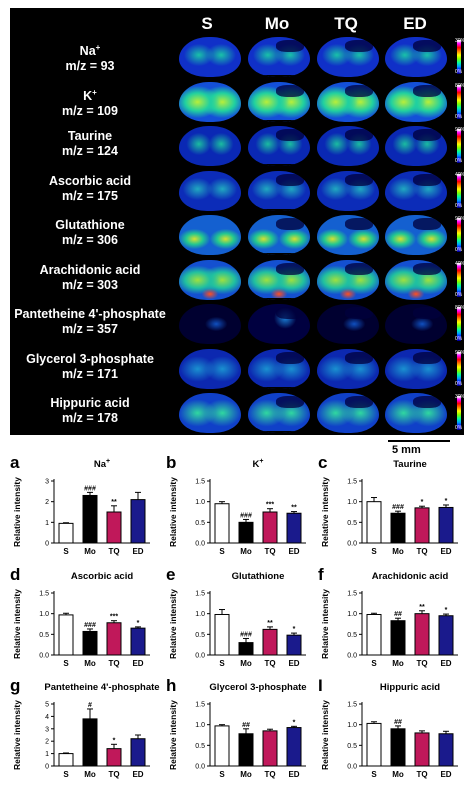 Image resolution: width=474 pixels, height=790 pixels. I want to click on chart-title: Arachidonic acid, so click(410, 576).